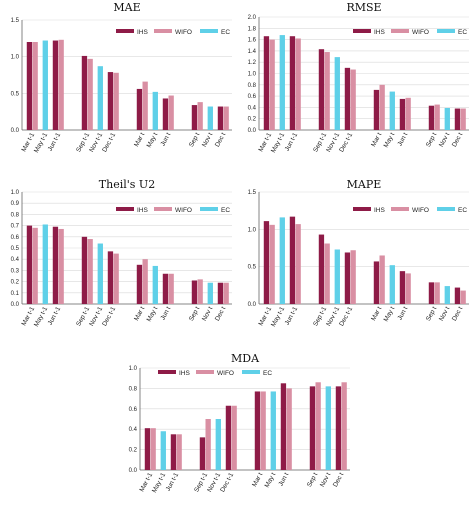 The height and width of the screenshot is (511, 474). I want to click on rmse-ytick-label: 1.0, so click(252, 75).